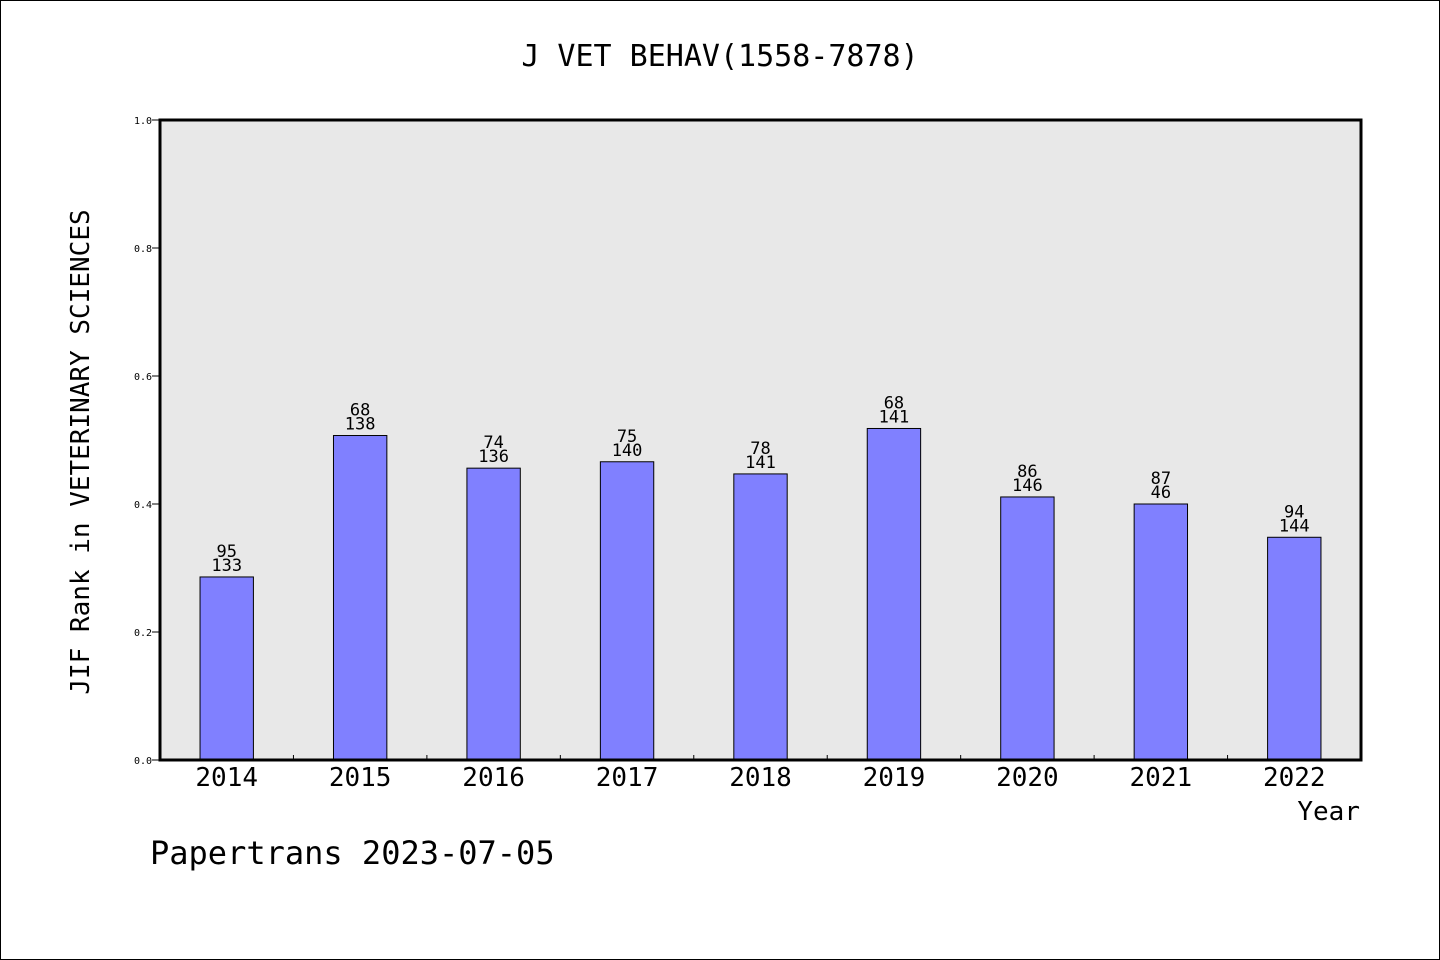 This screenshot has height=960, width=1440. Describe the element at coordinates (226, 778) in the screenshot. I see `x-tick-label: 2014` at that location.